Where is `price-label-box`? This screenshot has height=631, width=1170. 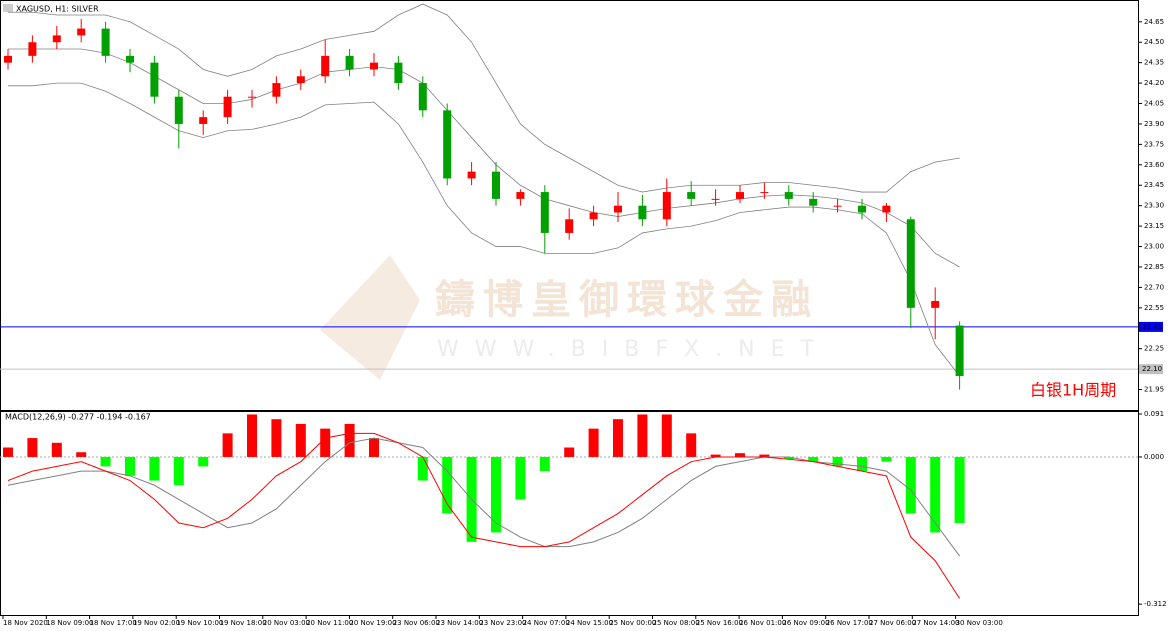
price-label-box is located at coordinates (1151, 369).